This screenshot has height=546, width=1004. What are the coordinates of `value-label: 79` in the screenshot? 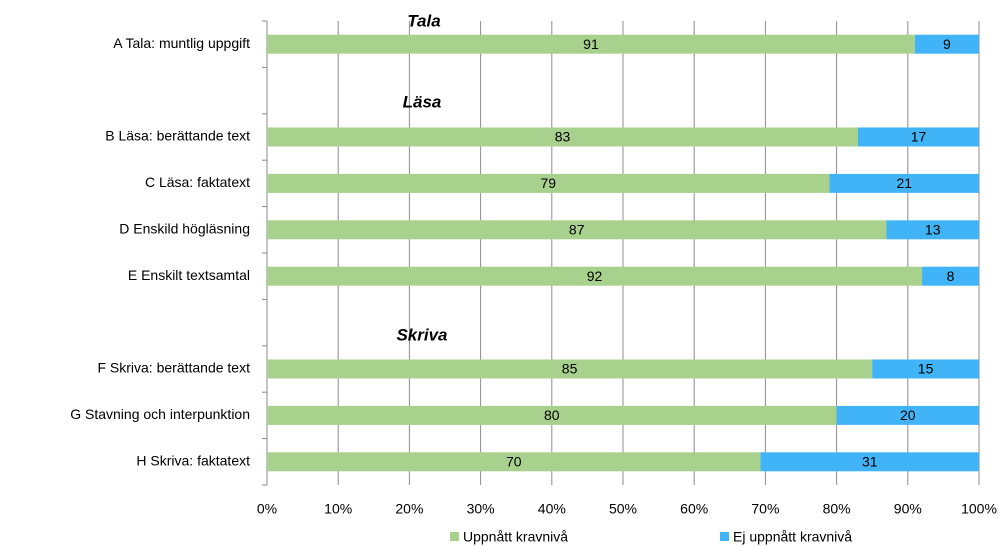 It's located at (548, 183).